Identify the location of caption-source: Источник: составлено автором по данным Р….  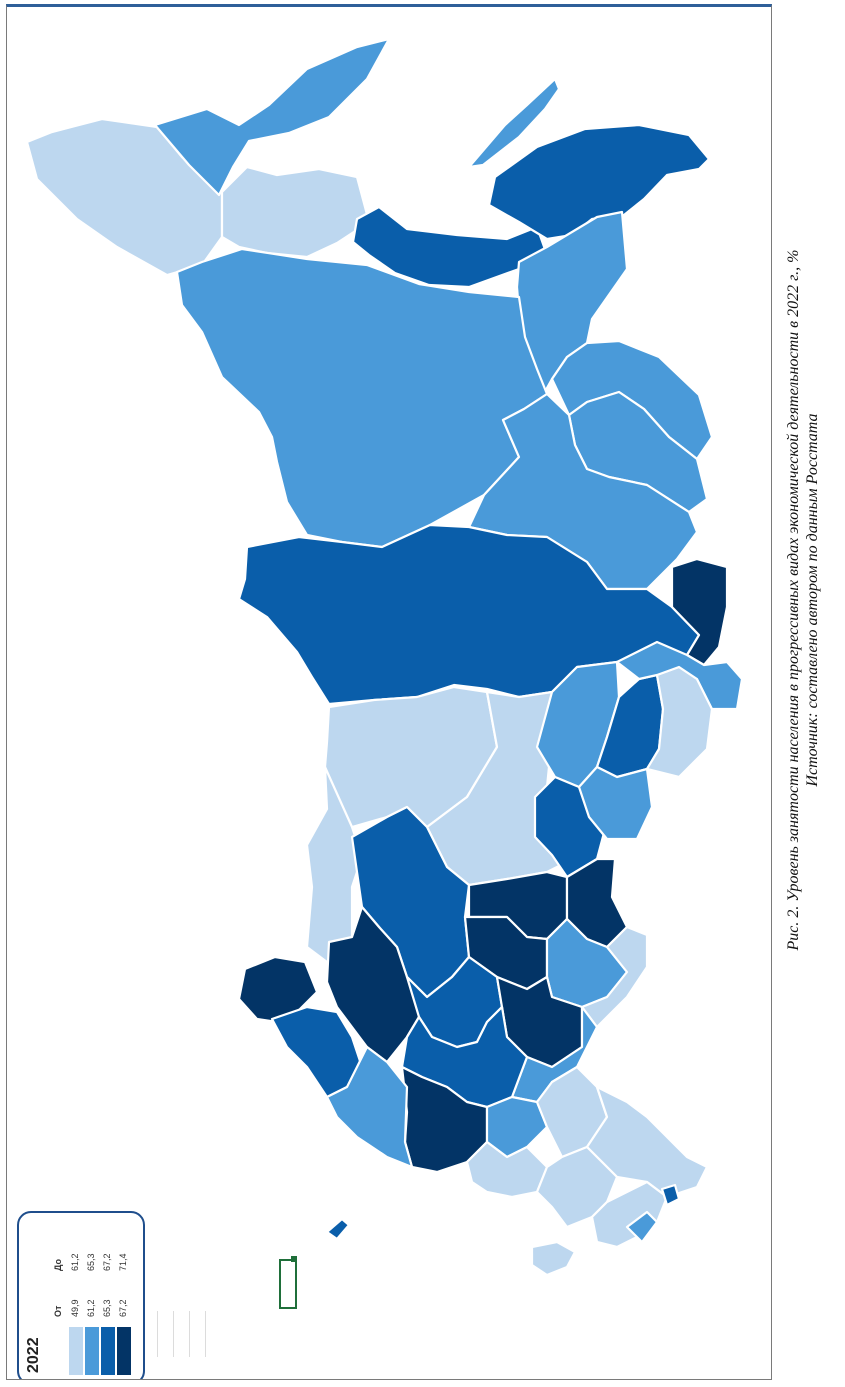
(812, 600).